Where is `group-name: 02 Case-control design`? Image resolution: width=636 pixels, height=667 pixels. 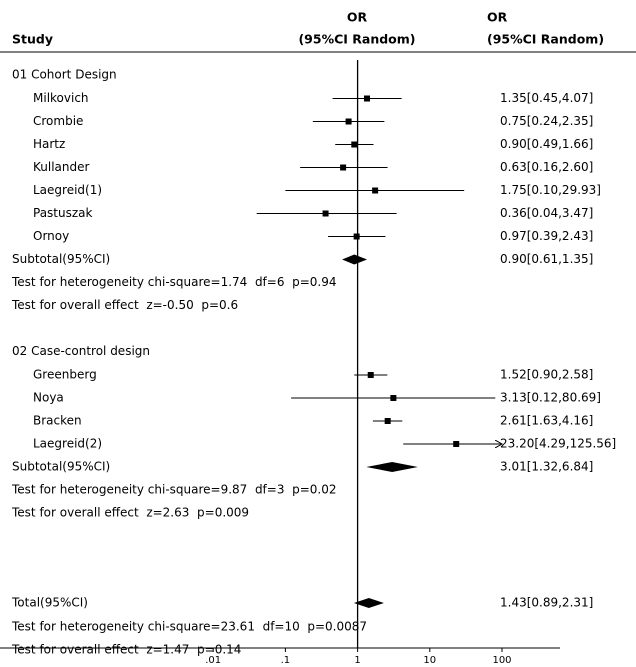 group-name: 02 Case-control design is located at coordinates (81, 351).